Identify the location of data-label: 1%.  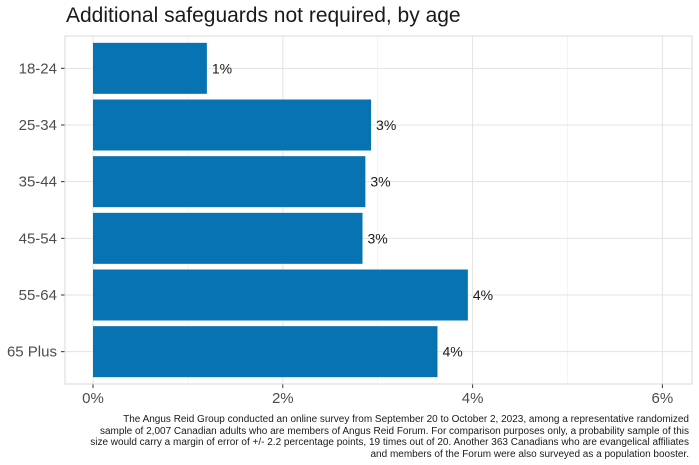
(222, 68).